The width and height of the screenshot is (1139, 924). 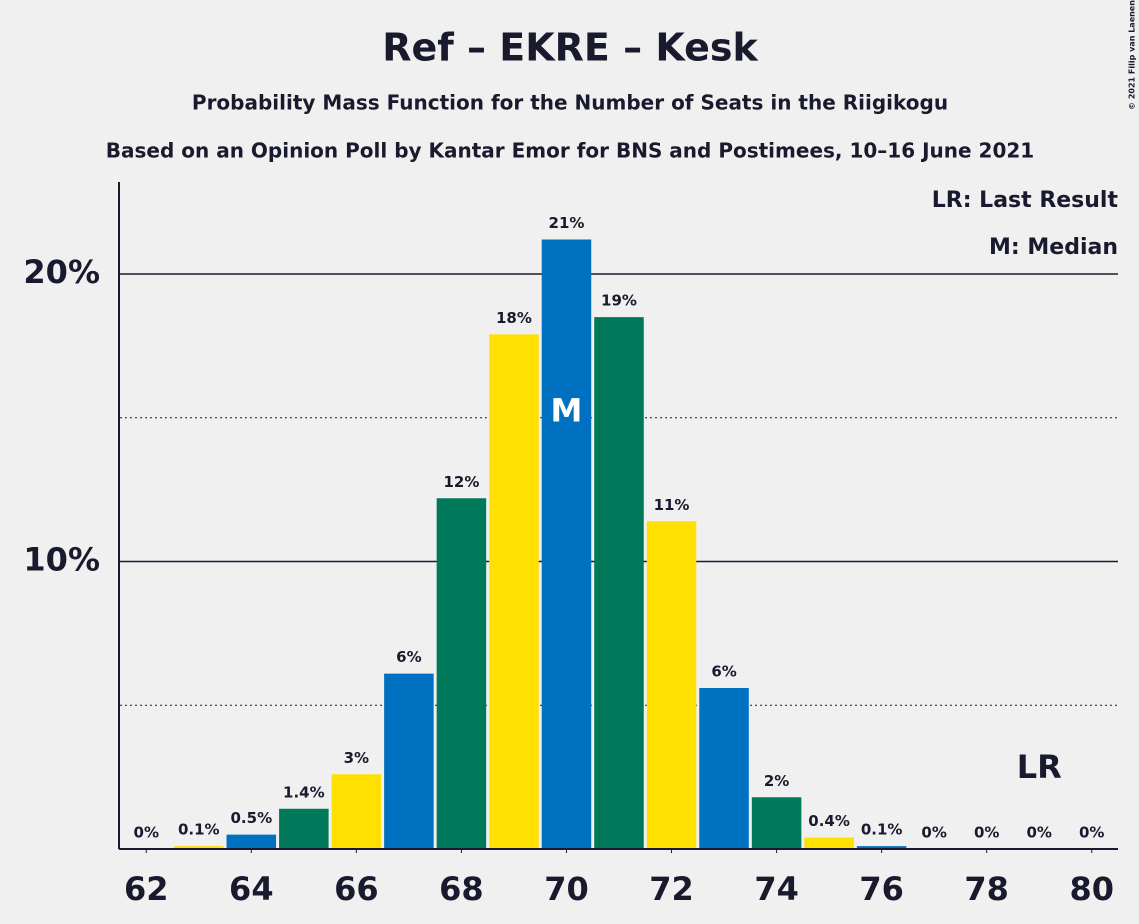 I want to click on legend-entry: M: Median, so click(x=1053, y=247).